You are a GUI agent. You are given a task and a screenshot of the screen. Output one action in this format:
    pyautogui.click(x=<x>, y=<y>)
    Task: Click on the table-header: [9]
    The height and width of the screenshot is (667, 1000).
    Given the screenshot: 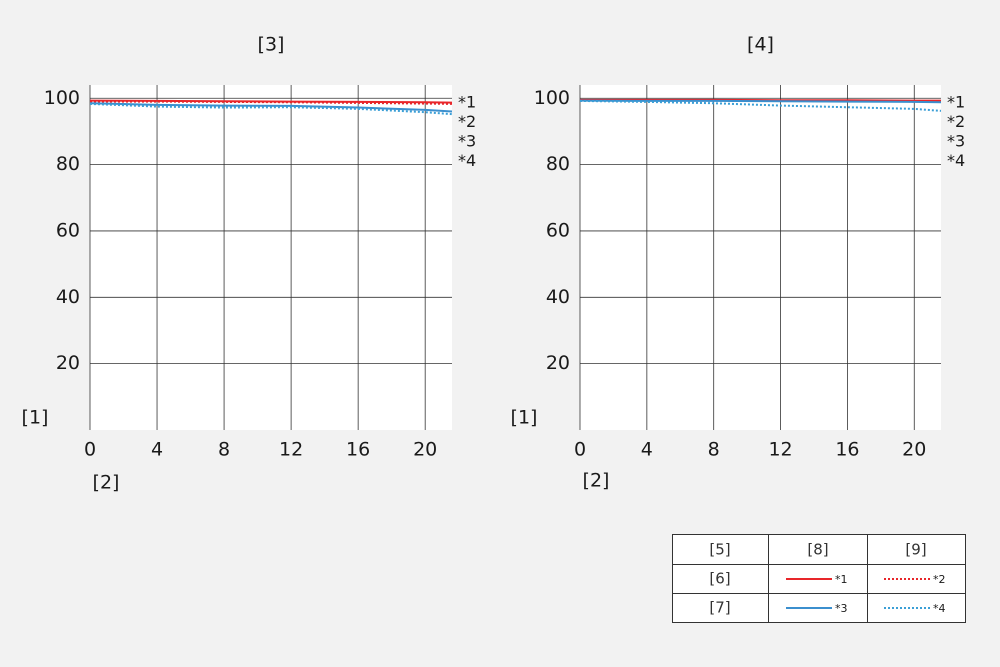 What is the action you would take?
    pyautogui.click(x=915, y=550)
    